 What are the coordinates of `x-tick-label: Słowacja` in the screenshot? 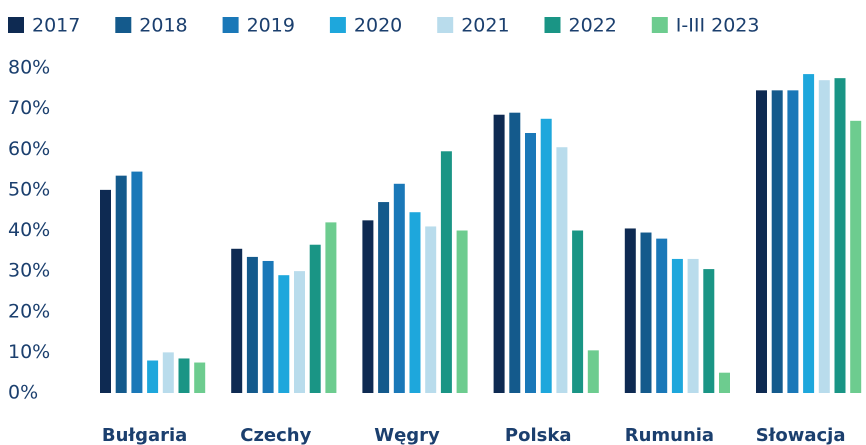 It's located at (801, 435).